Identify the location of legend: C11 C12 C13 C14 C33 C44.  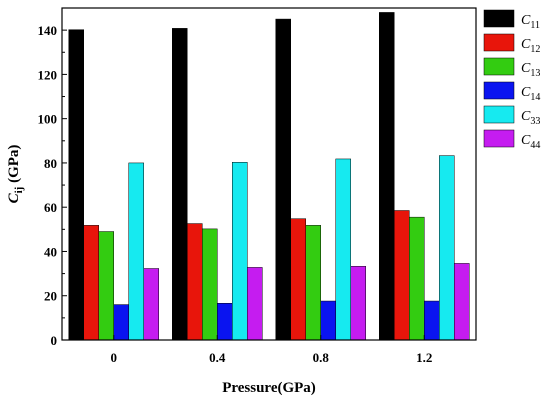
(511, 80).